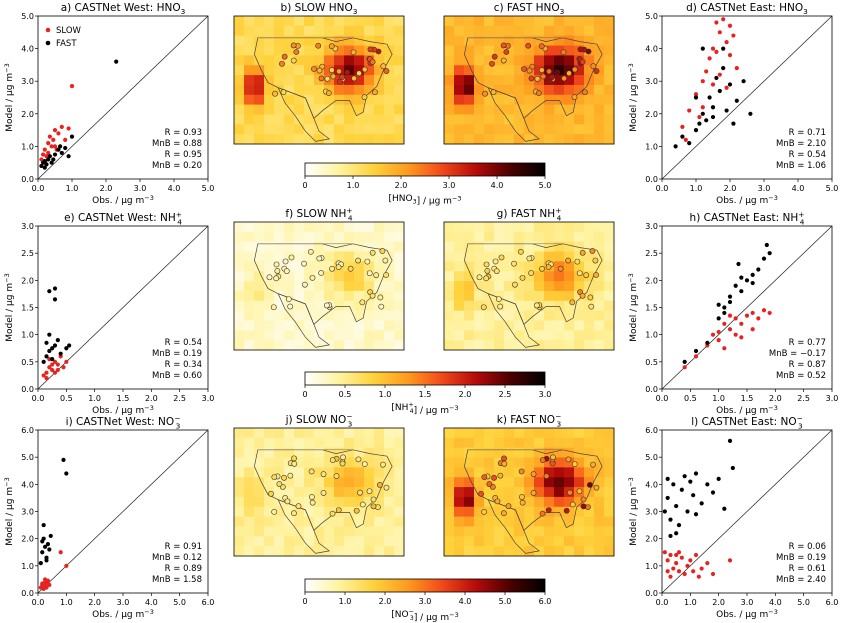 The image size is (850, 623). What do you see at coordinates (651, 430) in the screenshot?
I see `y-tick-label: 6.0` at bounding box center [651, 430].